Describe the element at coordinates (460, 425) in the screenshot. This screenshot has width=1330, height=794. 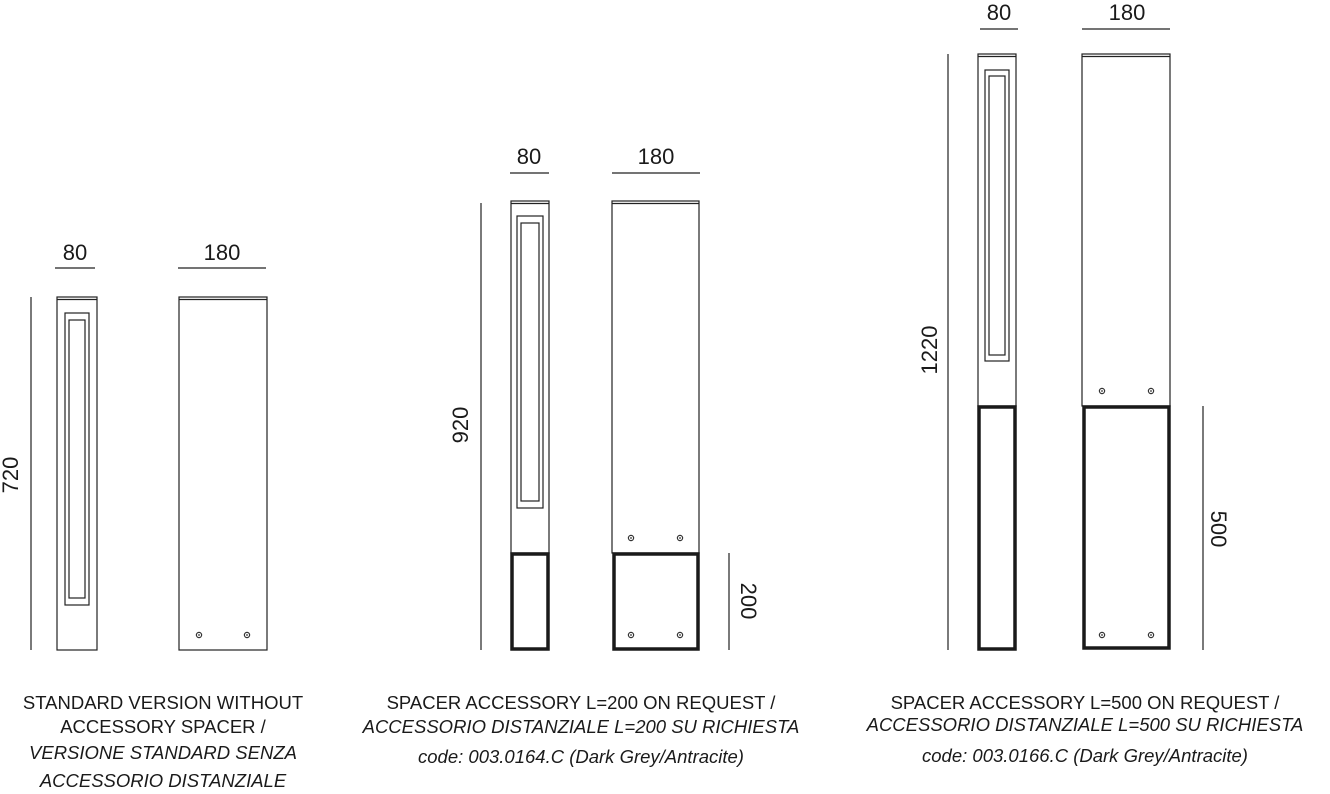
I see `height-label: 920` at that location.